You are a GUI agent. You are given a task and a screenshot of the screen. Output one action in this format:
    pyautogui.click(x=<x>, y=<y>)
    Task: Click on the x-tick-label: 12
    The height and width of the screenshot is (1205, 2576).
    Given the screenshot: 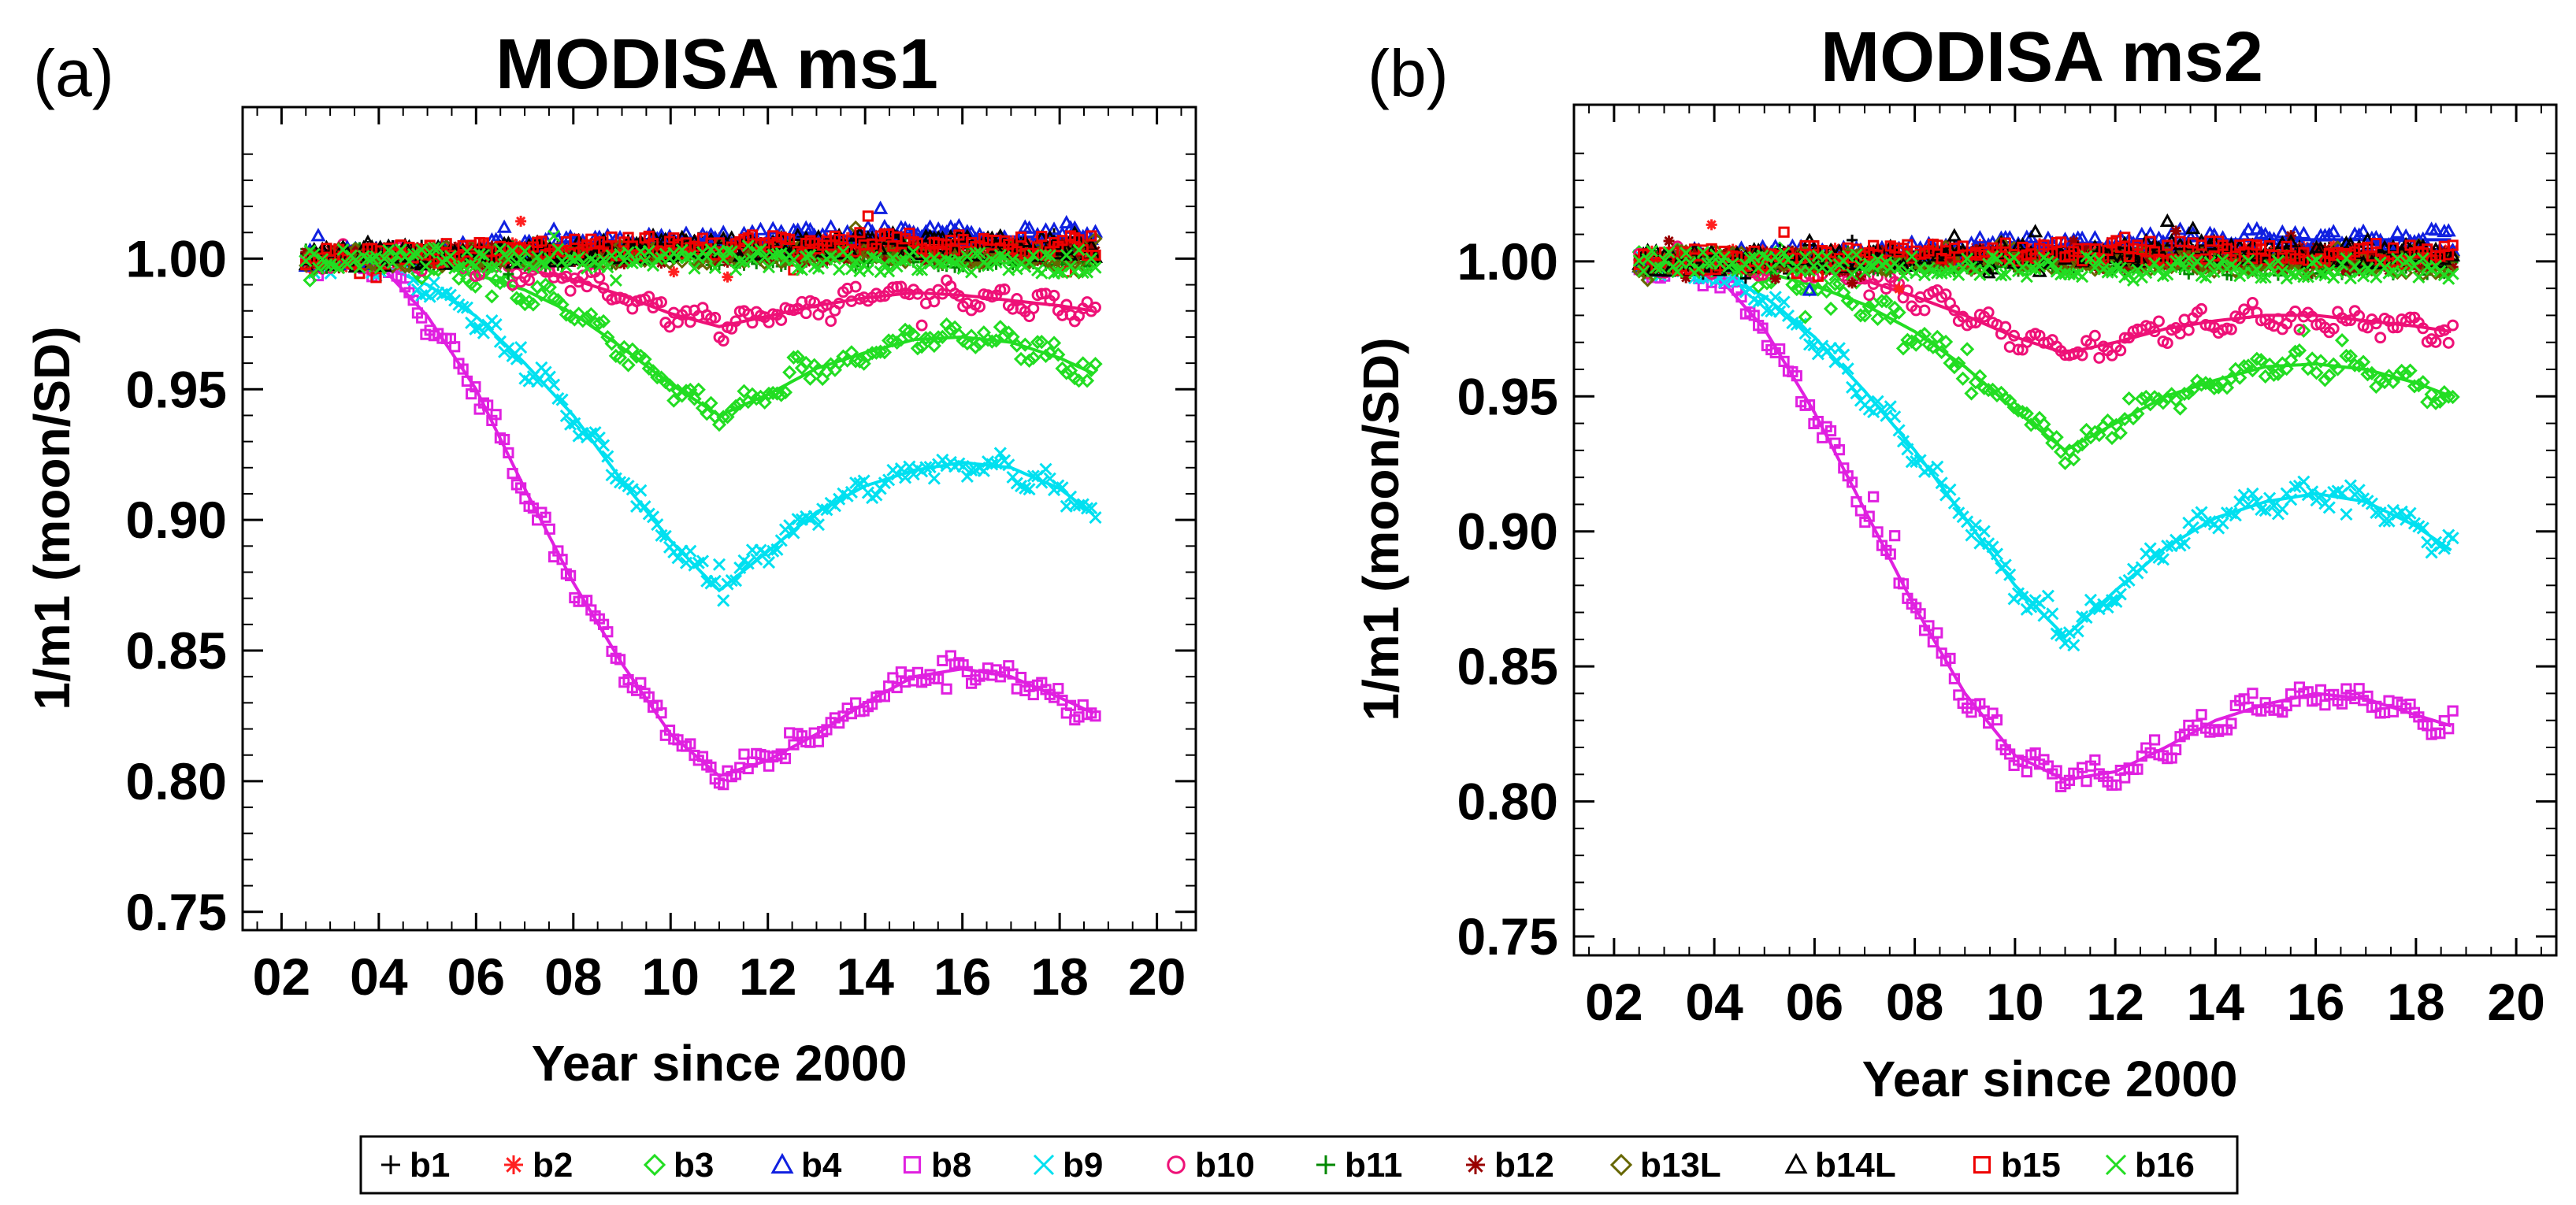 What is the action you would take?
    pyautogui.click(x=767, y=976)
    